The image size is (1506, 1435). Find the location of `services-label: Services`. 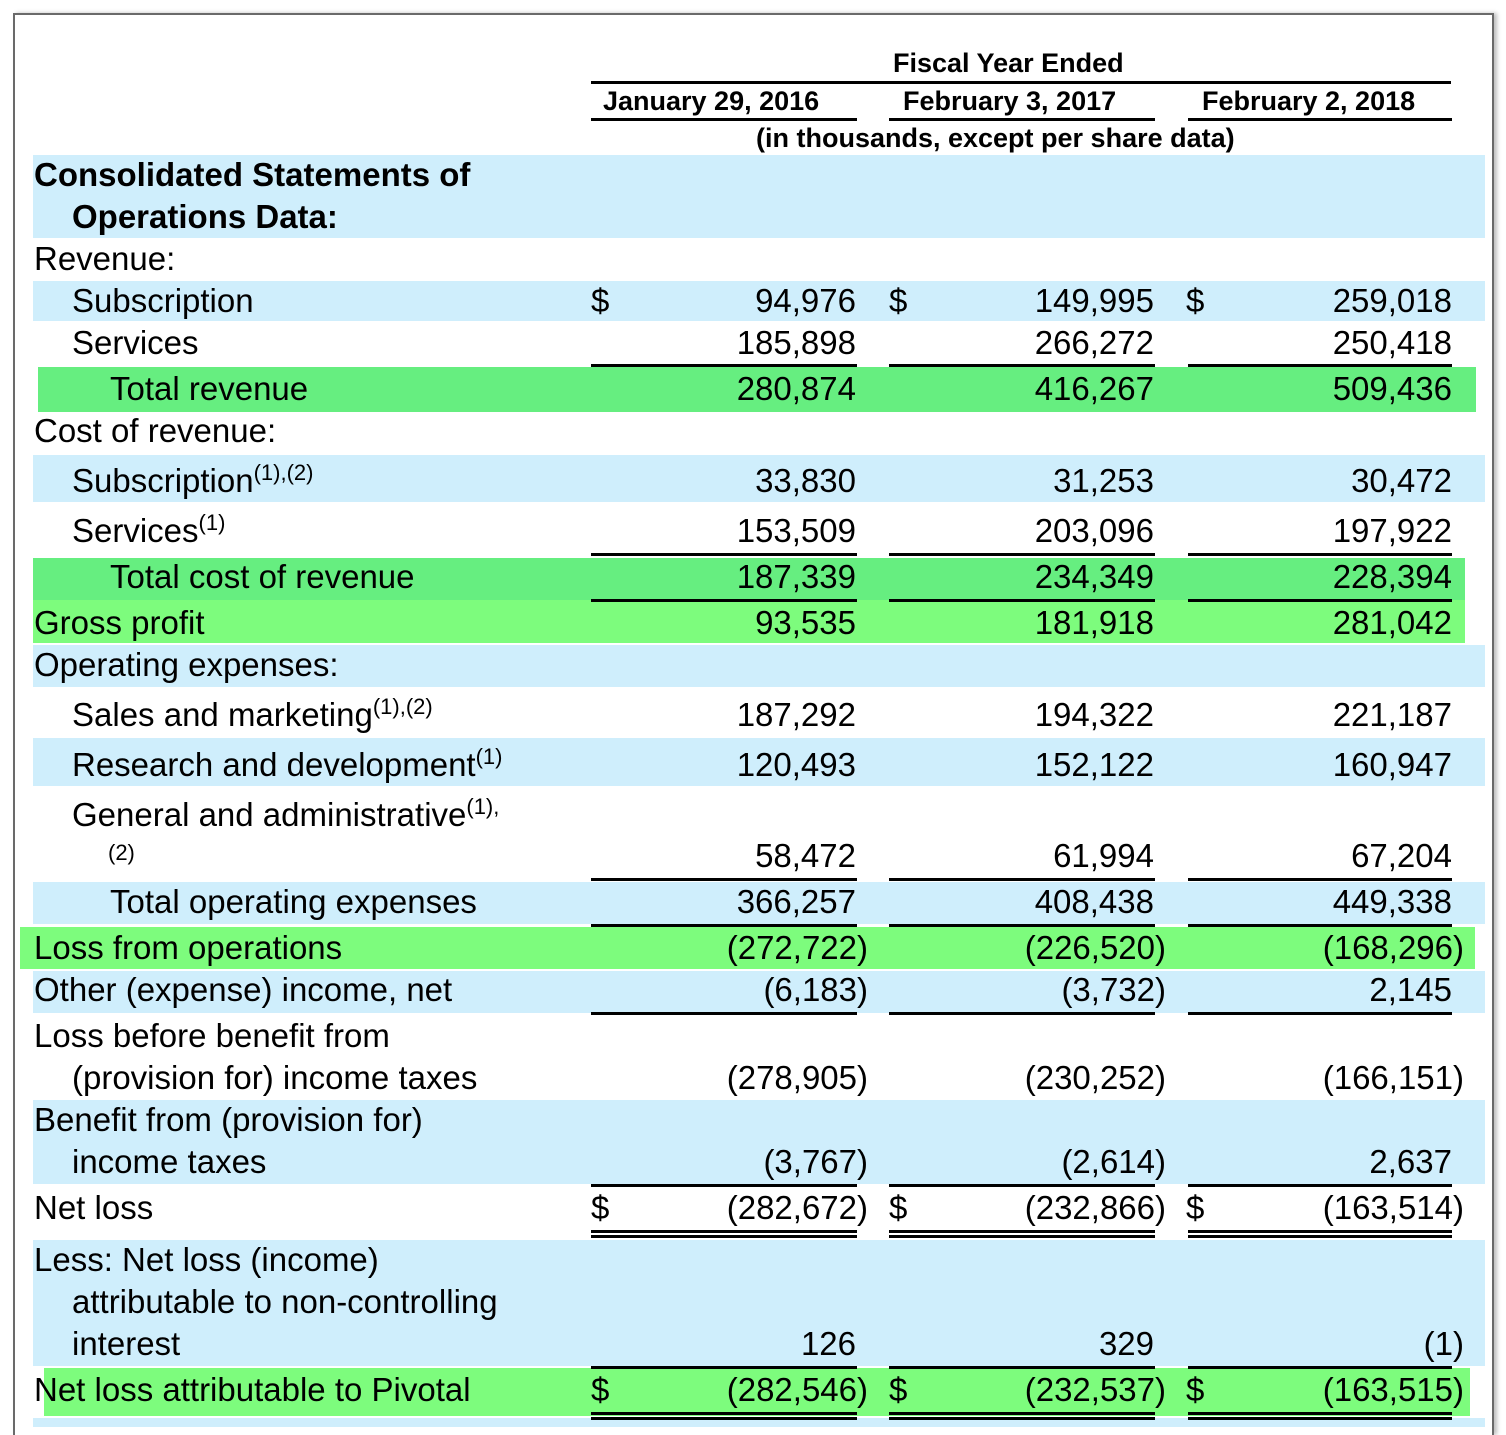

services-label: Services is located at coordinates (135, 342).